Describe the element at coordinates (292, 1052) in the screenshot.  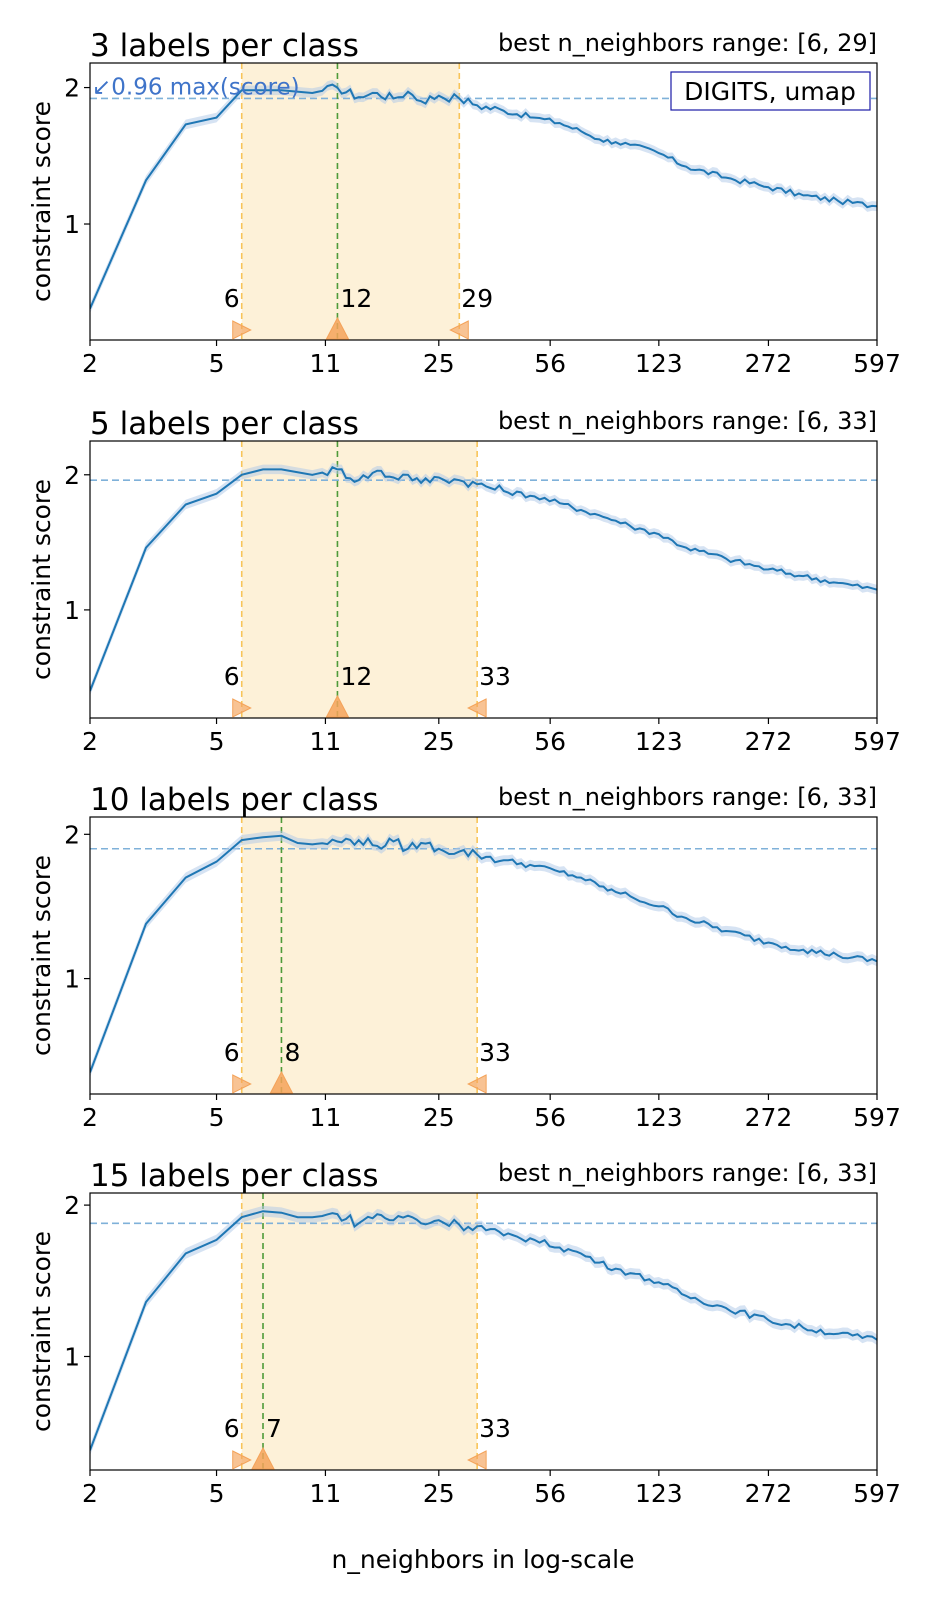
I see `best-value: 8` at that location.